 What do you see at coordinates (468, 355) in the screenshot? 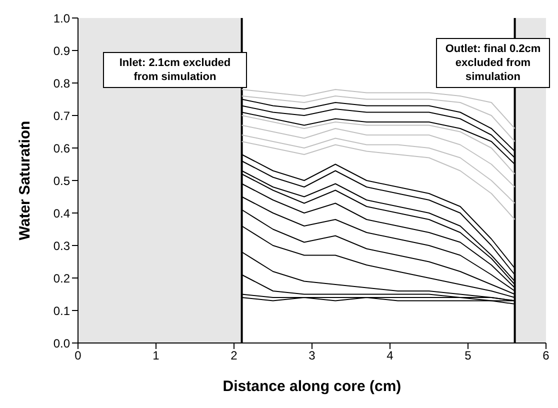
I see `x-tick-label: 5` at bounding box center [468, 355].